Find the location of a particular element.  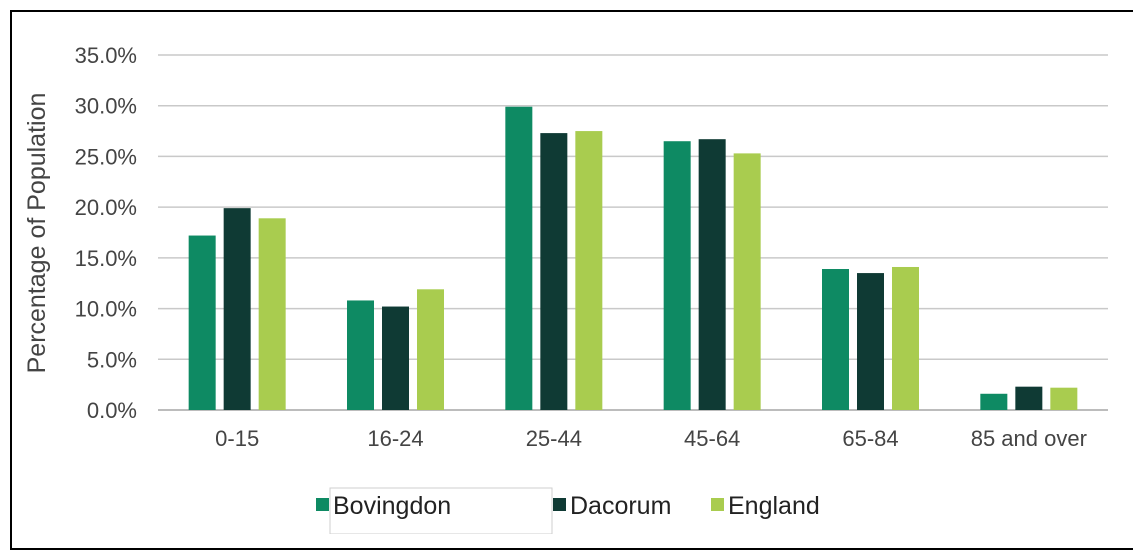

legend: Bovingdon Dacorum England is located at coordinates (568, 506).